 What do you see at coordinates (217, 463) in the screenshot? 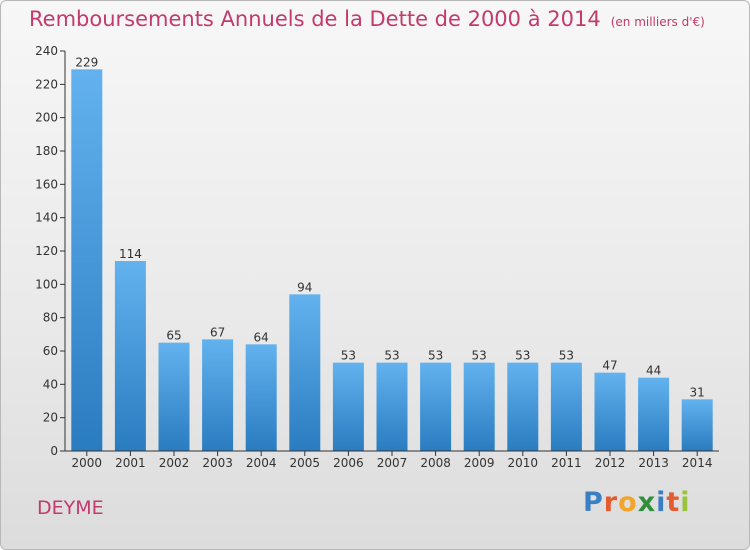
I see `x-tick-label: 2003` at bounding box center [217, 463].